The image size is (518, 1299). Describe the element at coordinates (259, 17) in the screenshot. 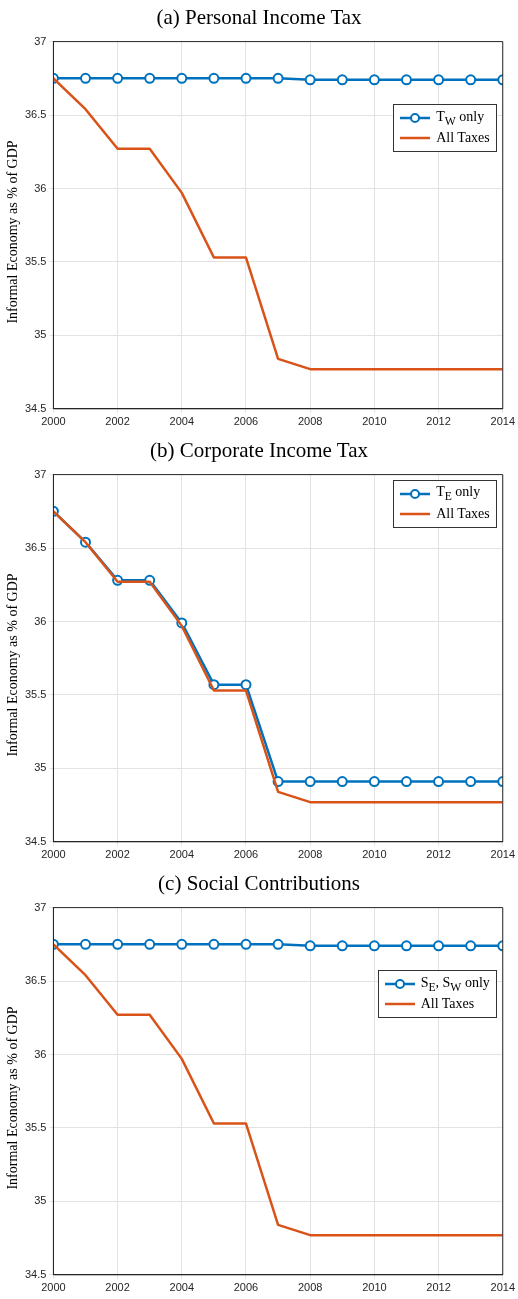

I see `chart-title: (a) Personal Income Tax` at that location.